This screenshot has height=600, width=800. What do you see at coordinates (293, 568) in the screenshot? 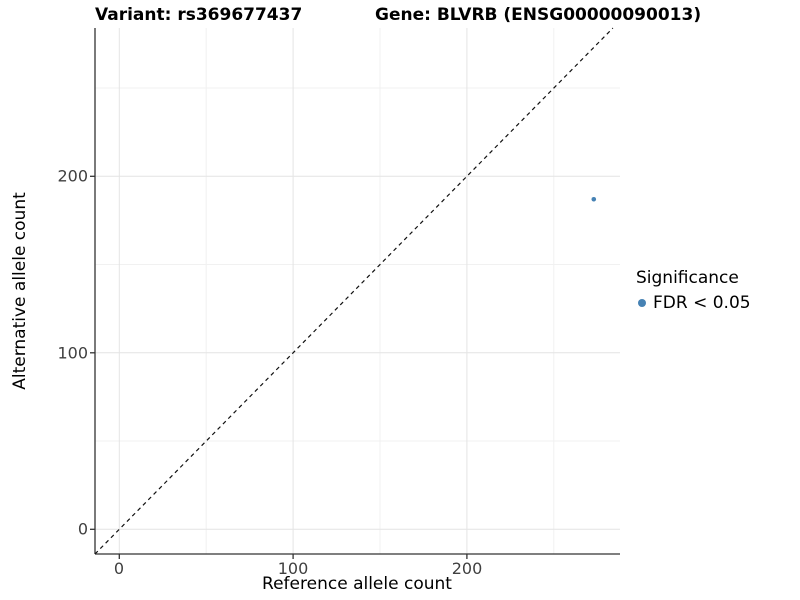
I see `x-tick-label-100: 100` at bounding box center [293, 568].